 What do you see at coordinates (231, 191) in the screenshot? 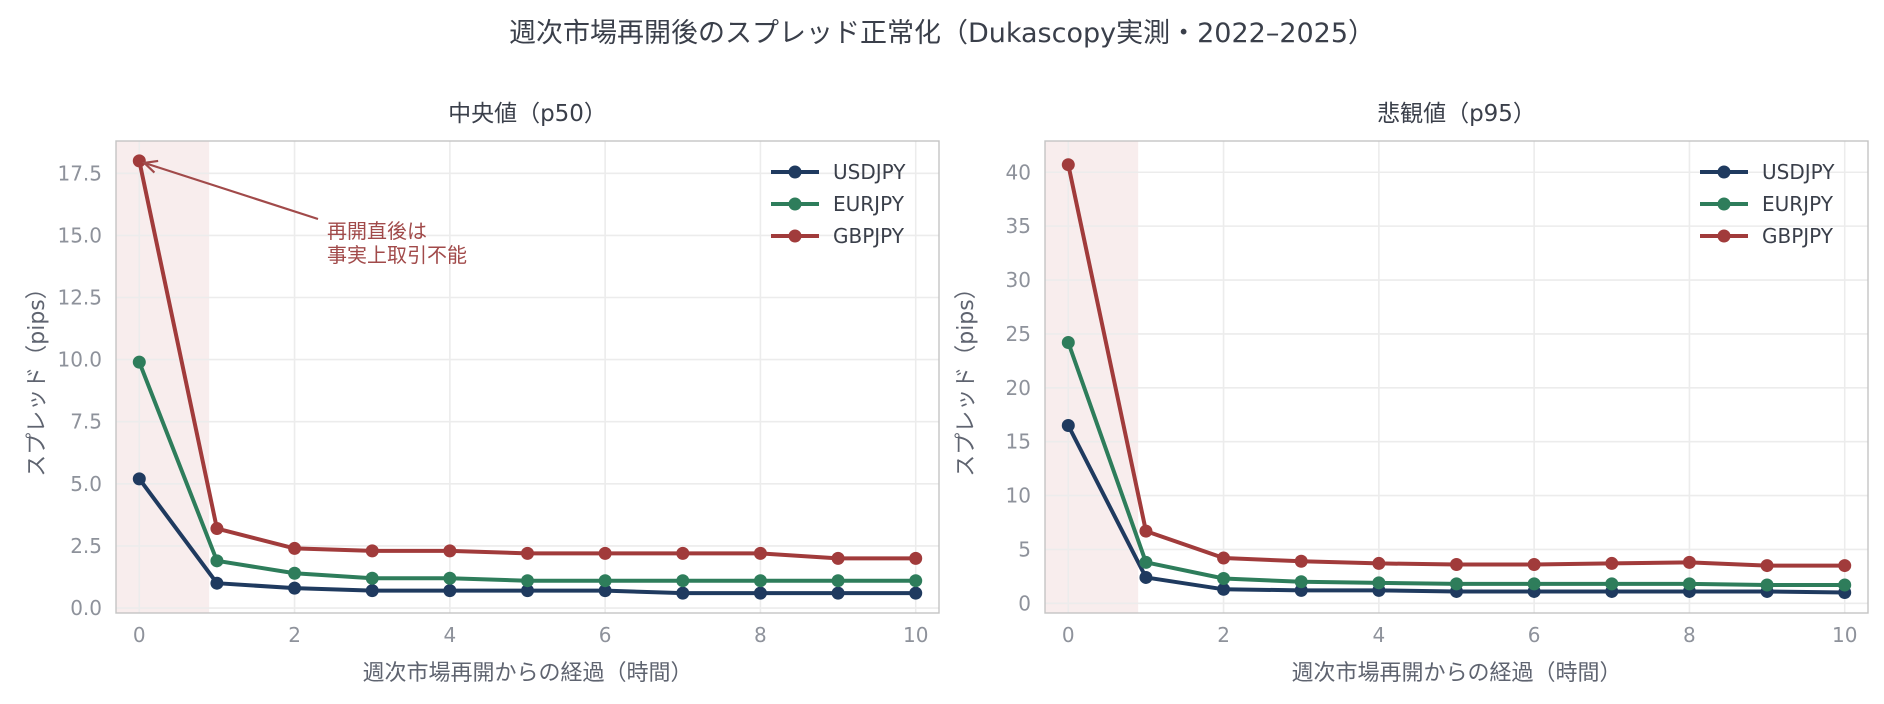
I see `annotation-arrow-line` at bounding box center [231, 191].